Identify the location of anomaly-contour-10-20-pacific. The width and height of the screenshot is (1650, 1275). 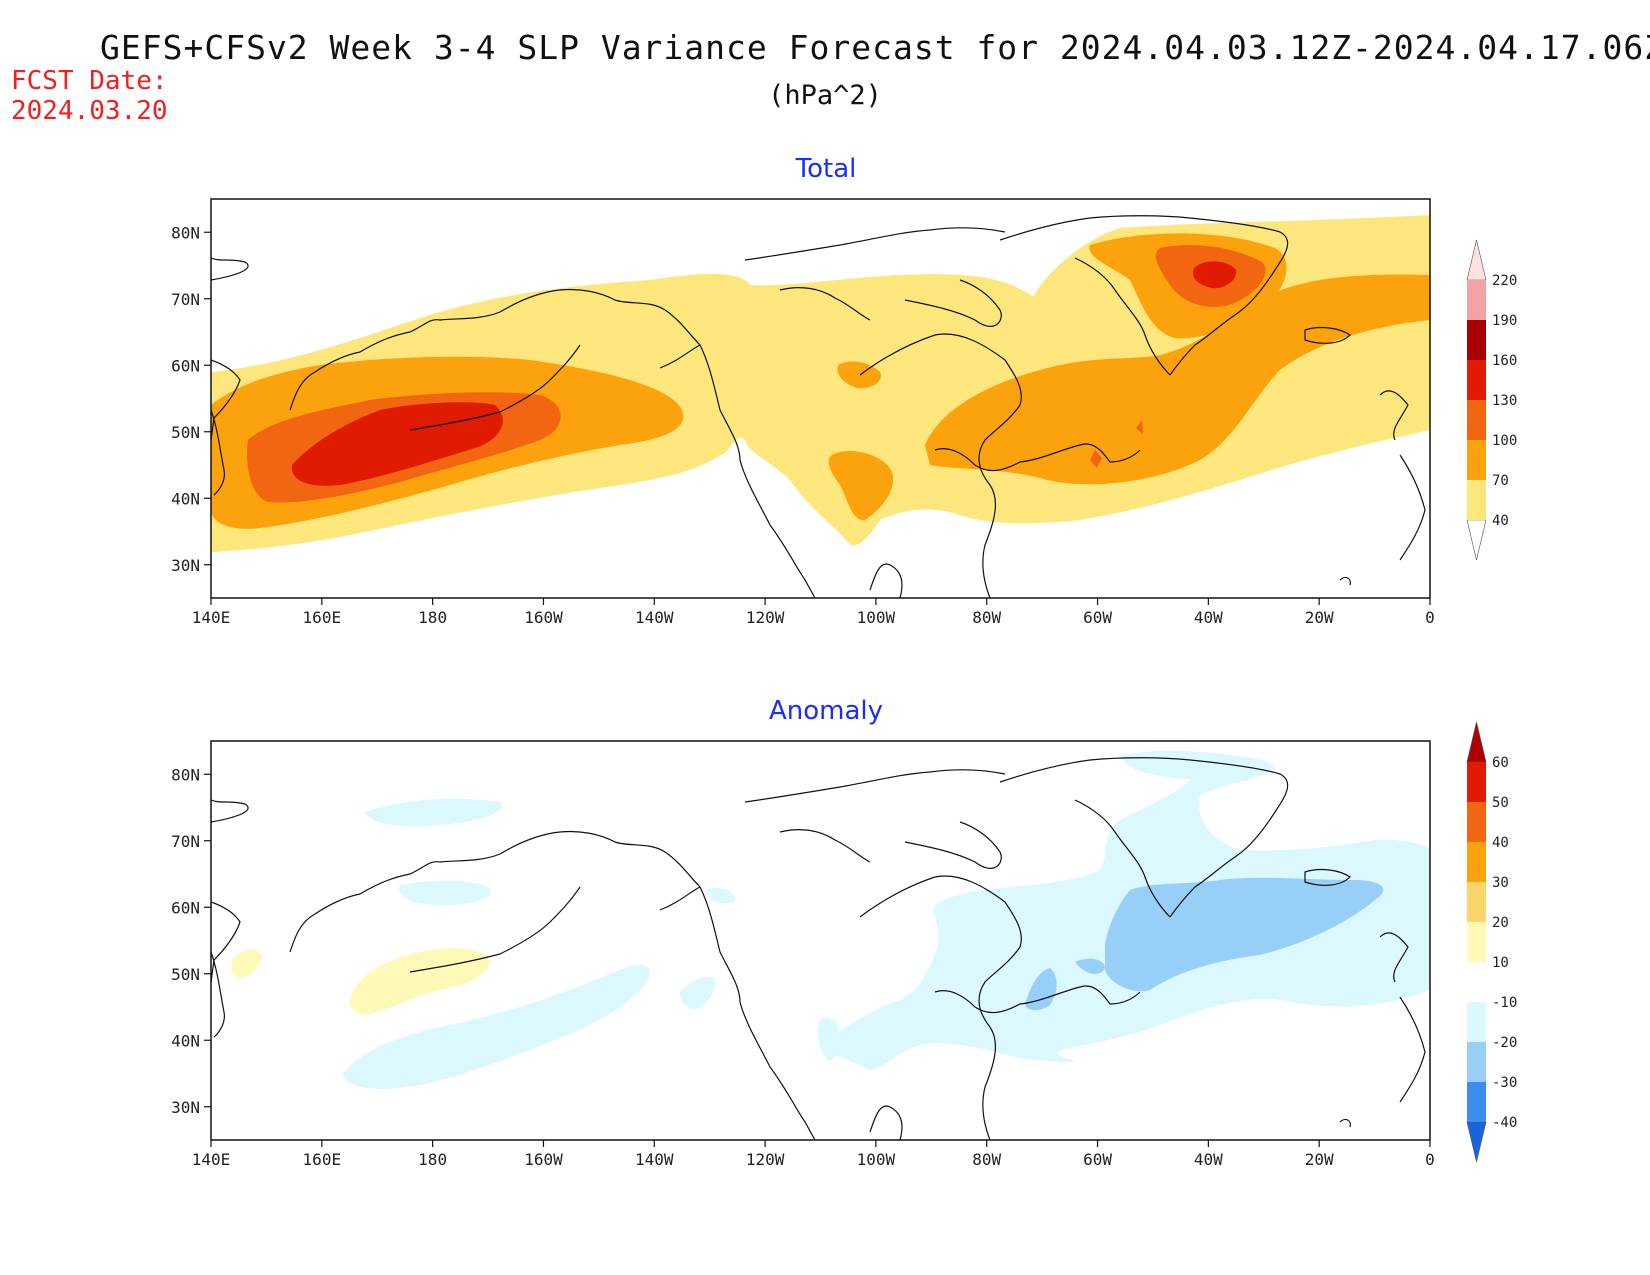
(420, 981).